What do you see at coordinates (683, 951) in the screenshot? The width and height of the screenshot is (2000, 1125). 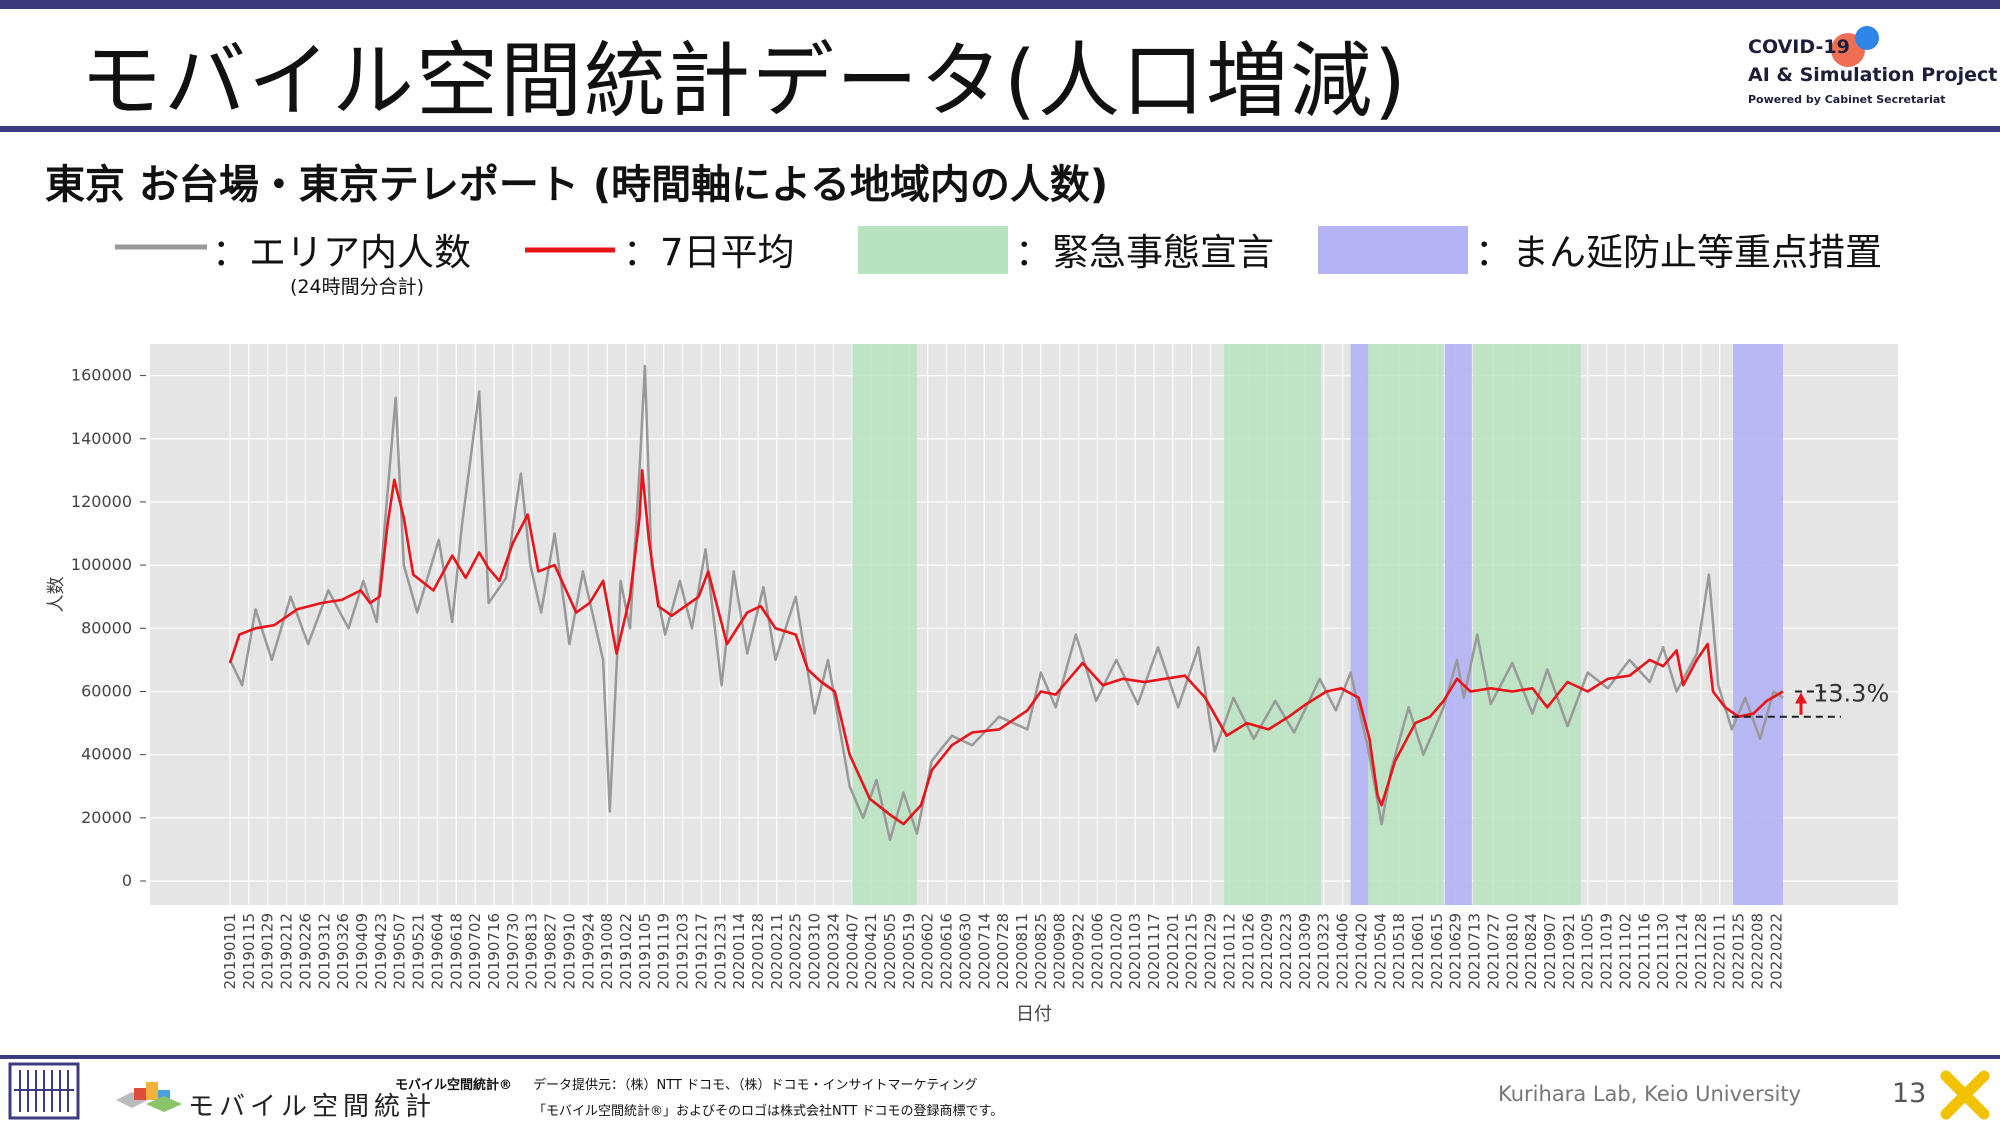 I see `x-tick-label: 20191203` at bounding box center [683, 951].